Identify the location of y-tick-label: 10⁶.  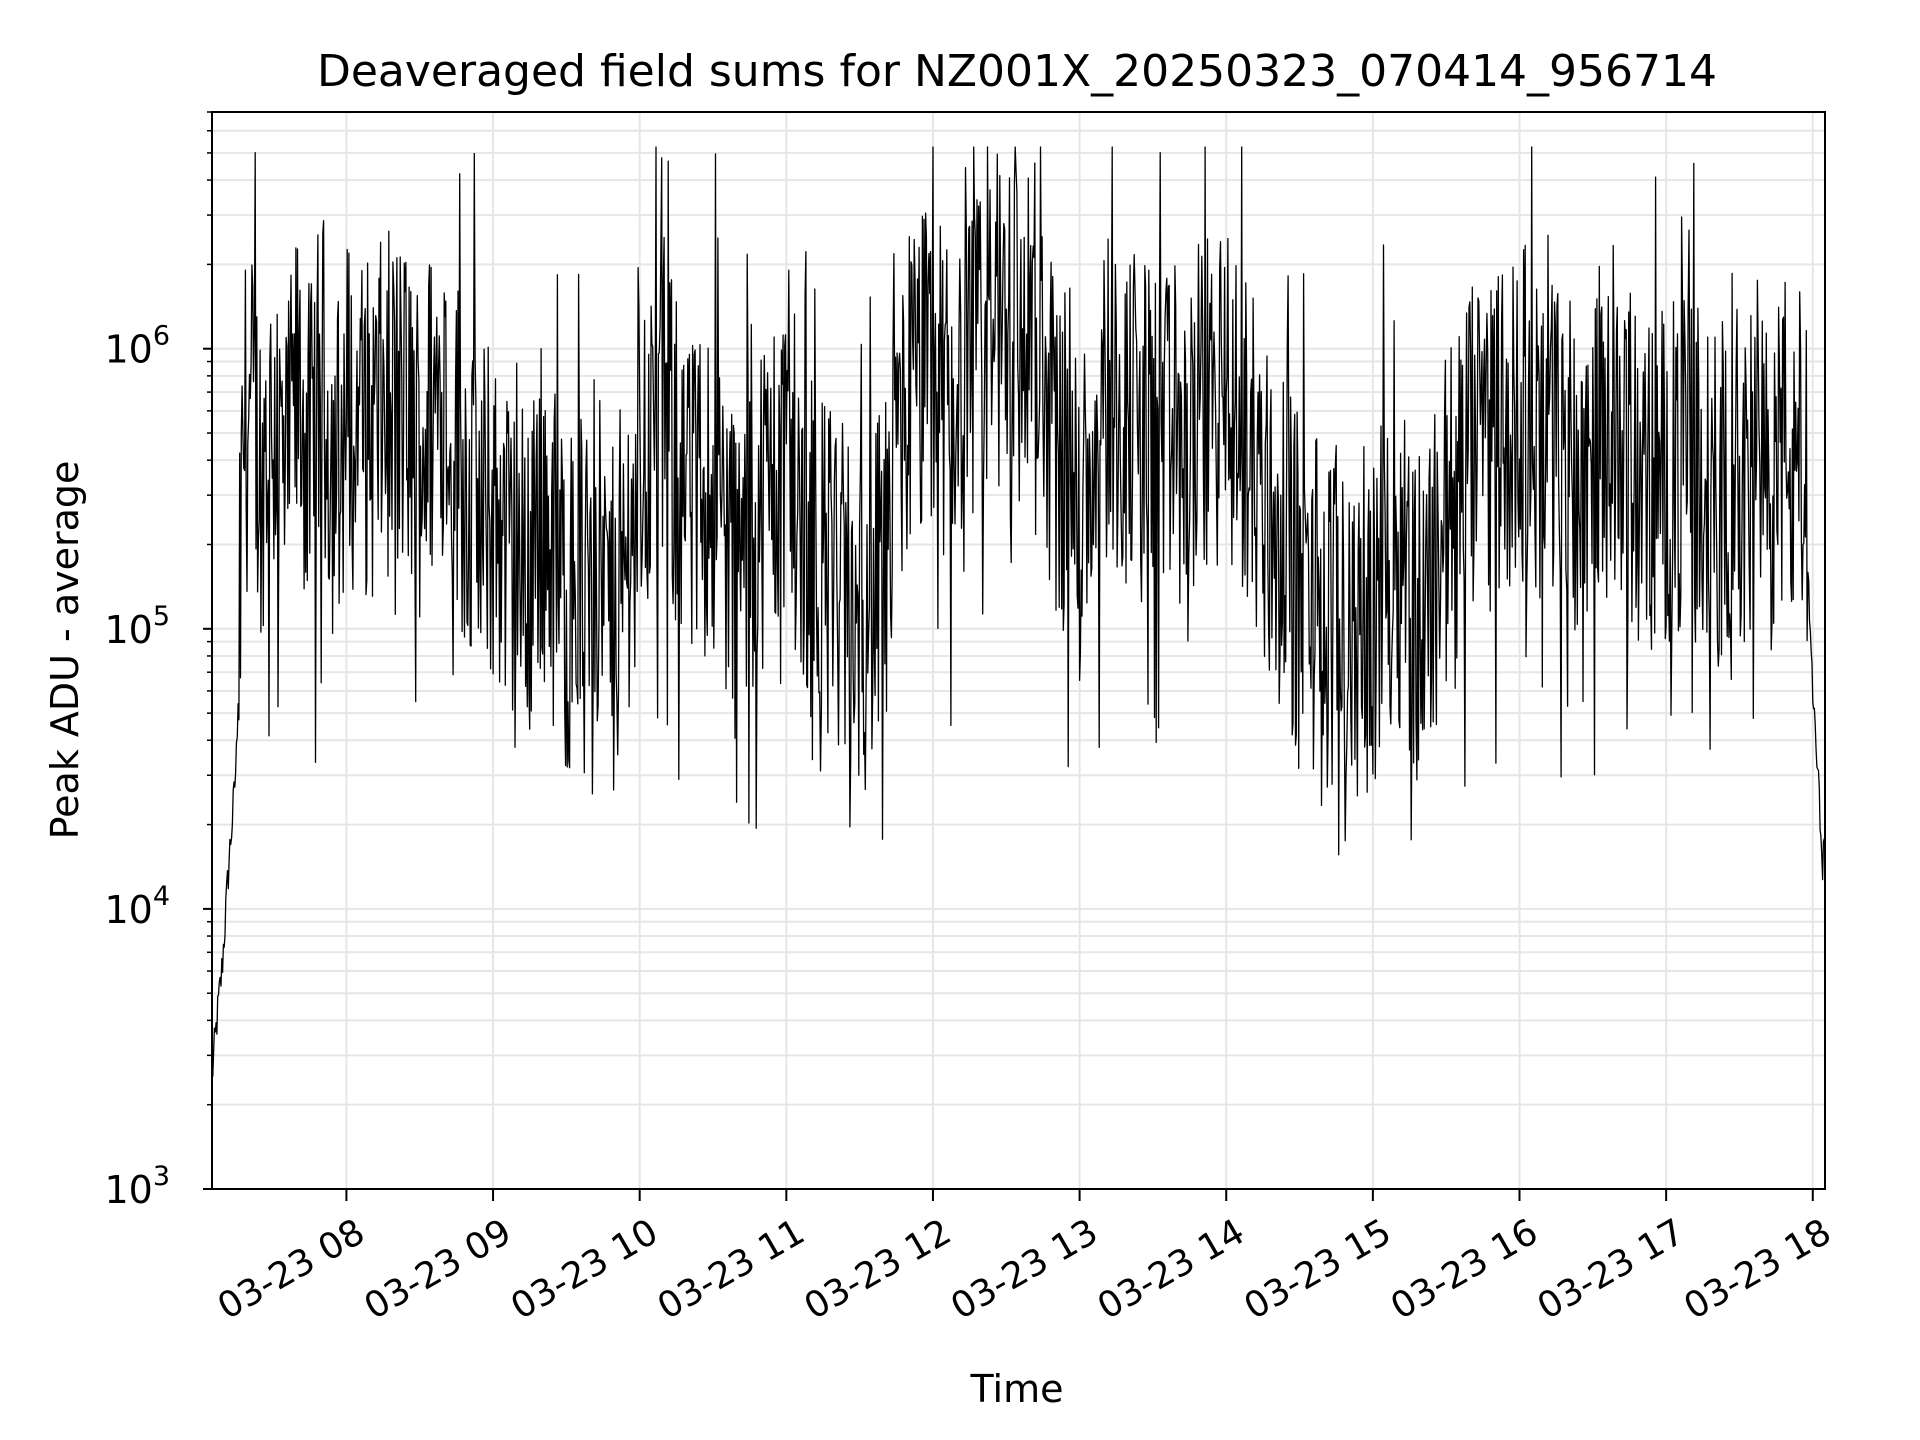
(137, 346).